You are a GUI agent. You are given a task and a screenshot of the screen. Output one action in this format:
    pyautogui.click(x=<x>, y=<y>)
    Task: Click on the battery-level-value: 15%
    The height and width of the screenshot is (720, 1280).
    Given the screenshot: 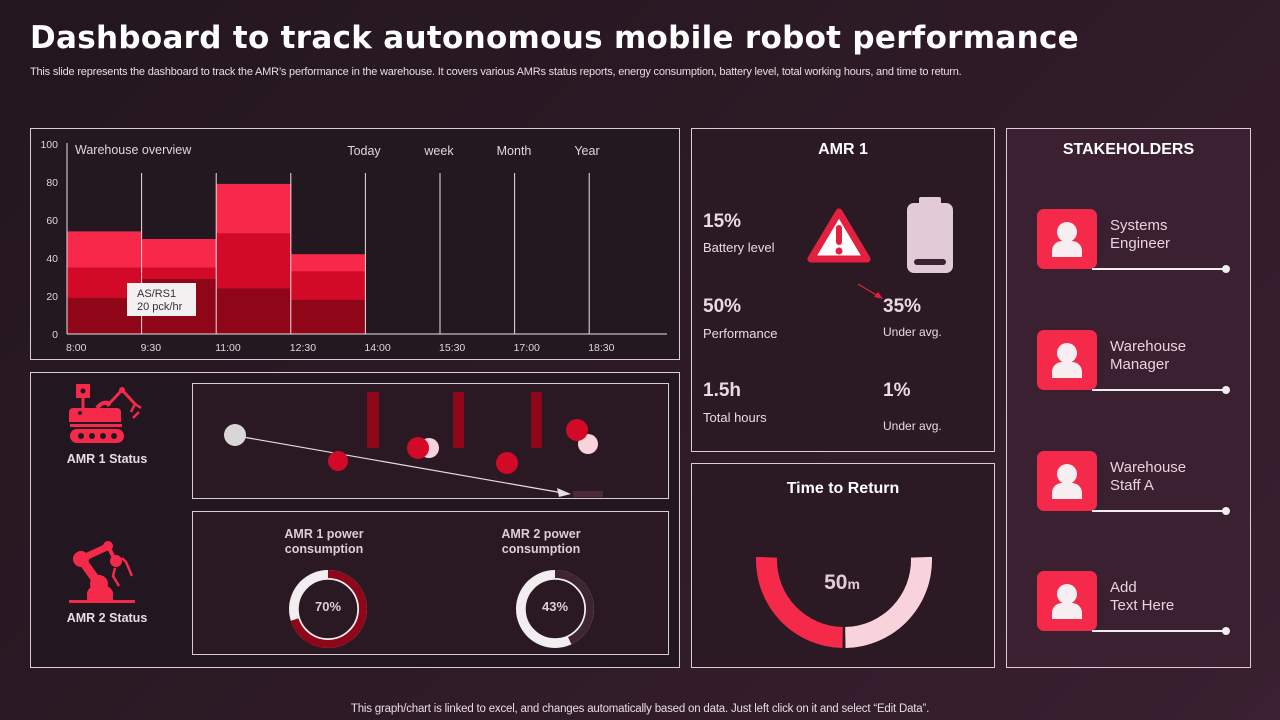 What is the action you would take?
    pyautogui.click(x=722, y=221)
    